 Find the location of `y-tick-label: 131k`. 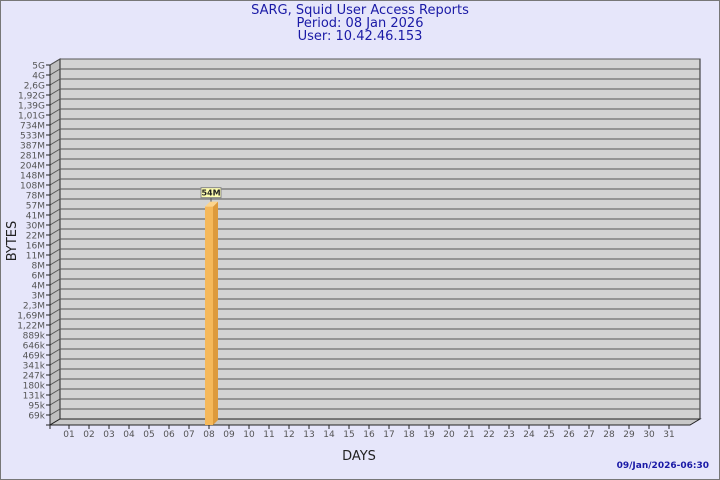

y-tick-label: 131k is located at coordinates (34, 397).